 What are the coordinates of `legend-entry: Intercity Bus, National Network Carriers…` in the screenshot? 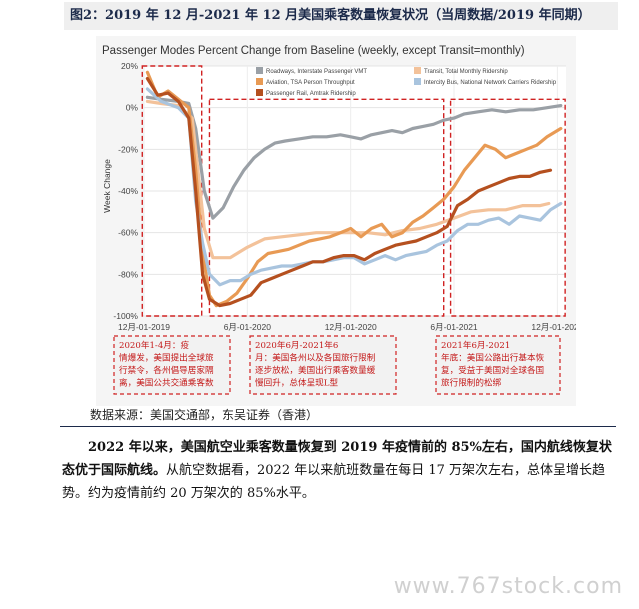 It's located at (490, 83).